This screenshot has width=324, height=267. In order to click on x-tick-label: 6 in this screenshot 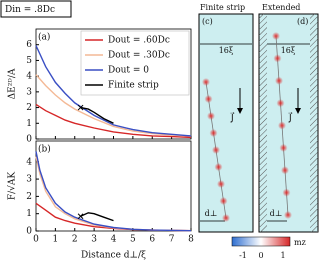, I will do `click(152, 240)`.